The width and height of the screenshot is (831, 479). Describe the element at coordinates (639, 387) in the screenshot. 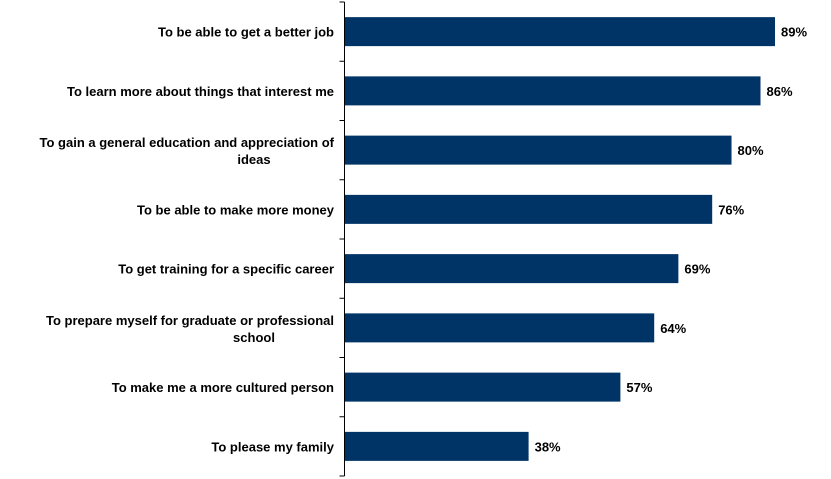

I see `data-label: 57%` at that location.